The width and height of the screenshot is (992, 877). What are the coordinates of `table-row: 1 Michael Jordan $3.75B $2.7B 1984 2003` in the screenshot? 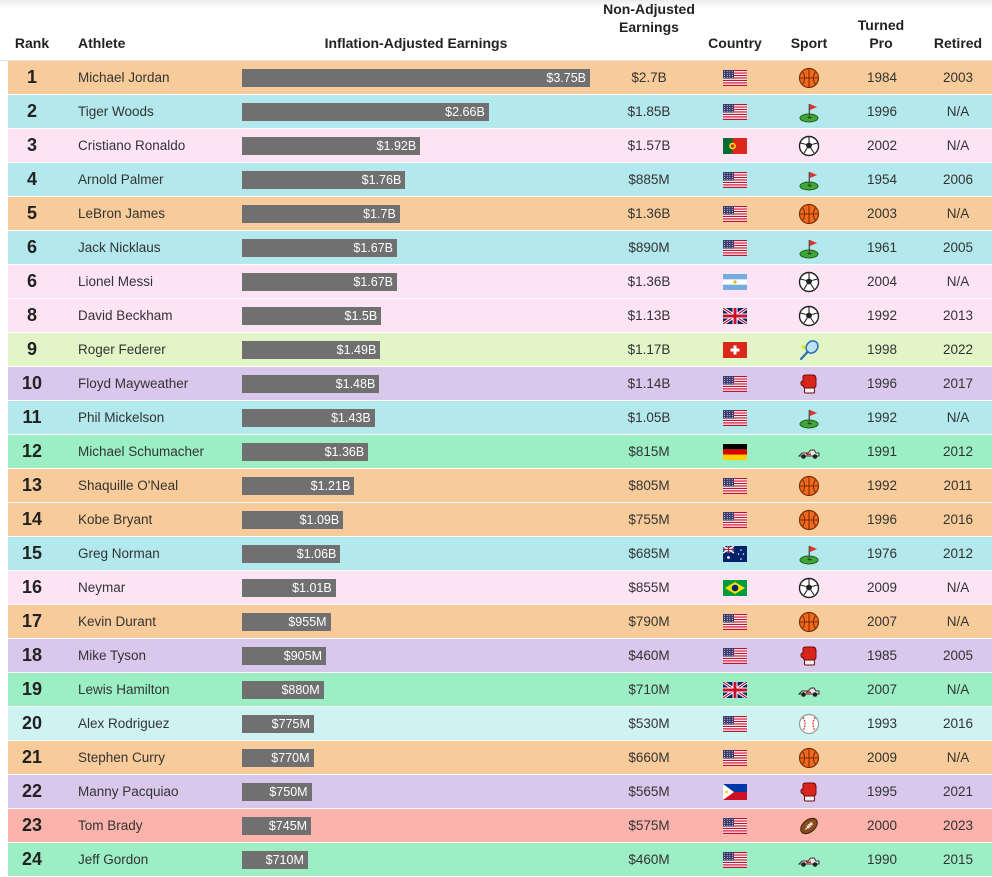 It's located at (500, 78).